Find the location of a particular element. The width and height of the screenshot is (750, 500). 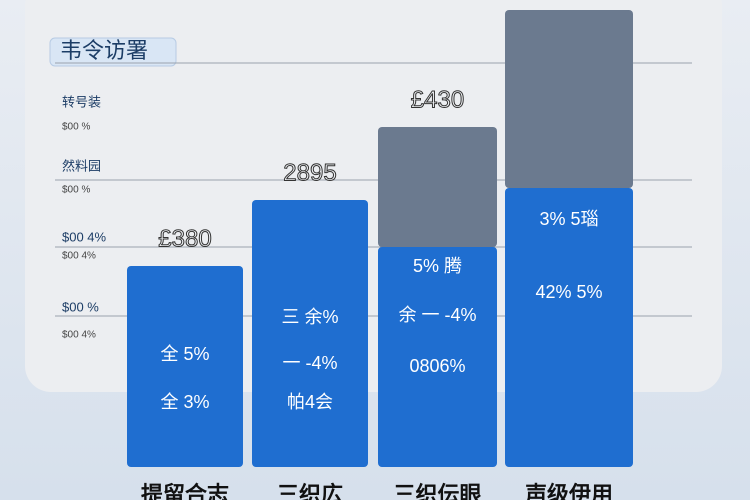

title-box is located at coordinates (113, 52).